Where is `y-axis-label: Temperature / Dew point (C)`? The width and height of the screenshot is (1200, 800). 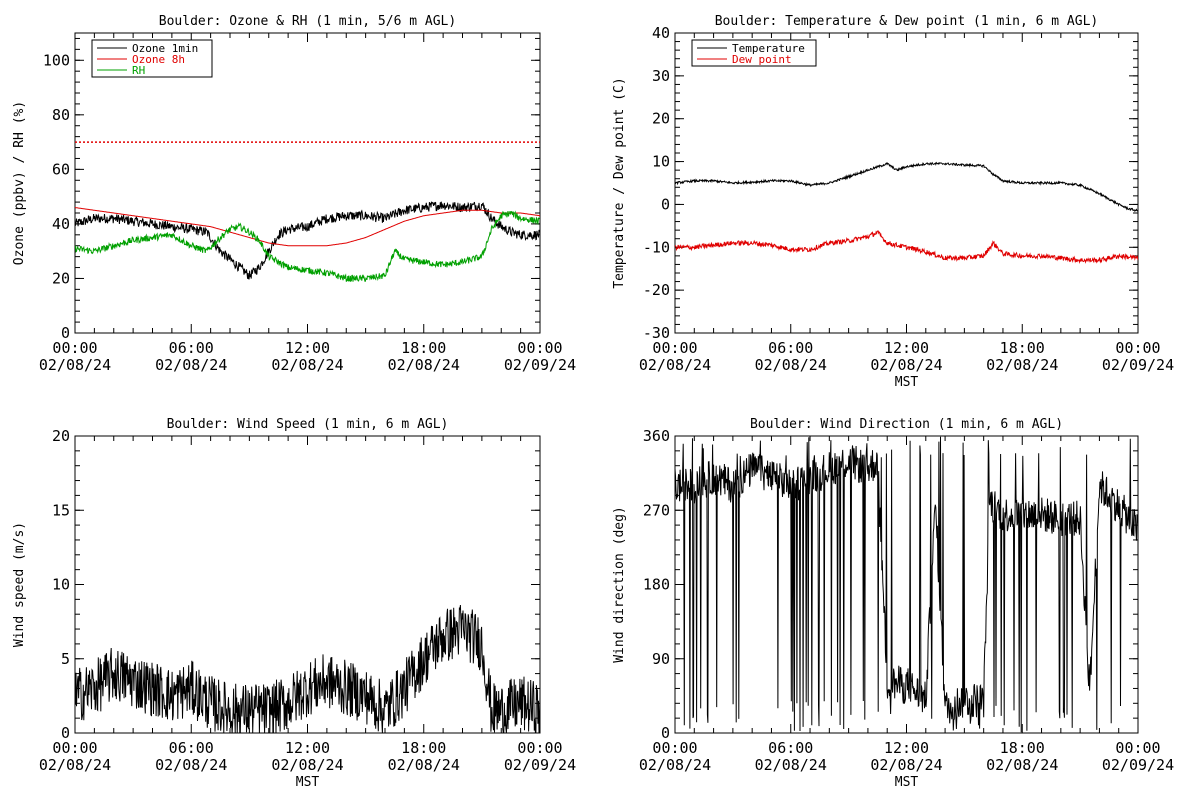
y-axis-label: Temperature / Dew point (C) is located at coordinates (619, 182).